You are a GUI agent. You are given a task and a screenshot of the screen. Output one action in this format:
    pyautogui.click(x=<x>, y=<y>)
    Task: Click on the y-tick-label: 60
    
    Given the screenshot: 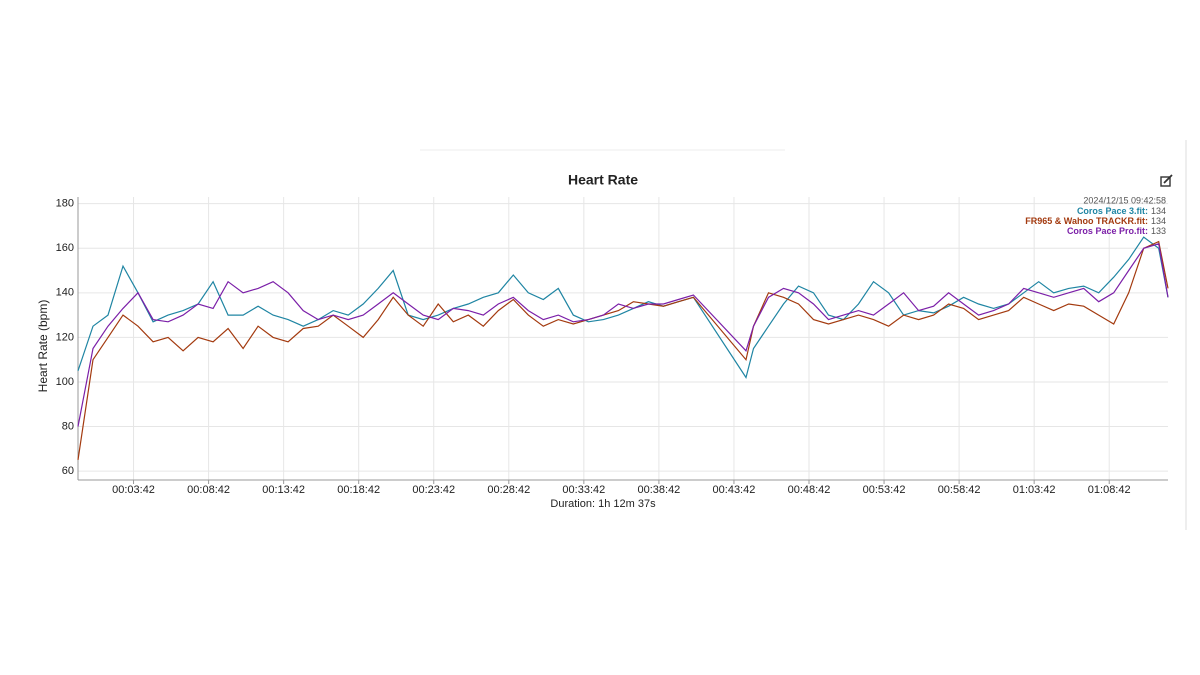 What is the action you would take?
    pyautogui.click(x=68, y=471)
    